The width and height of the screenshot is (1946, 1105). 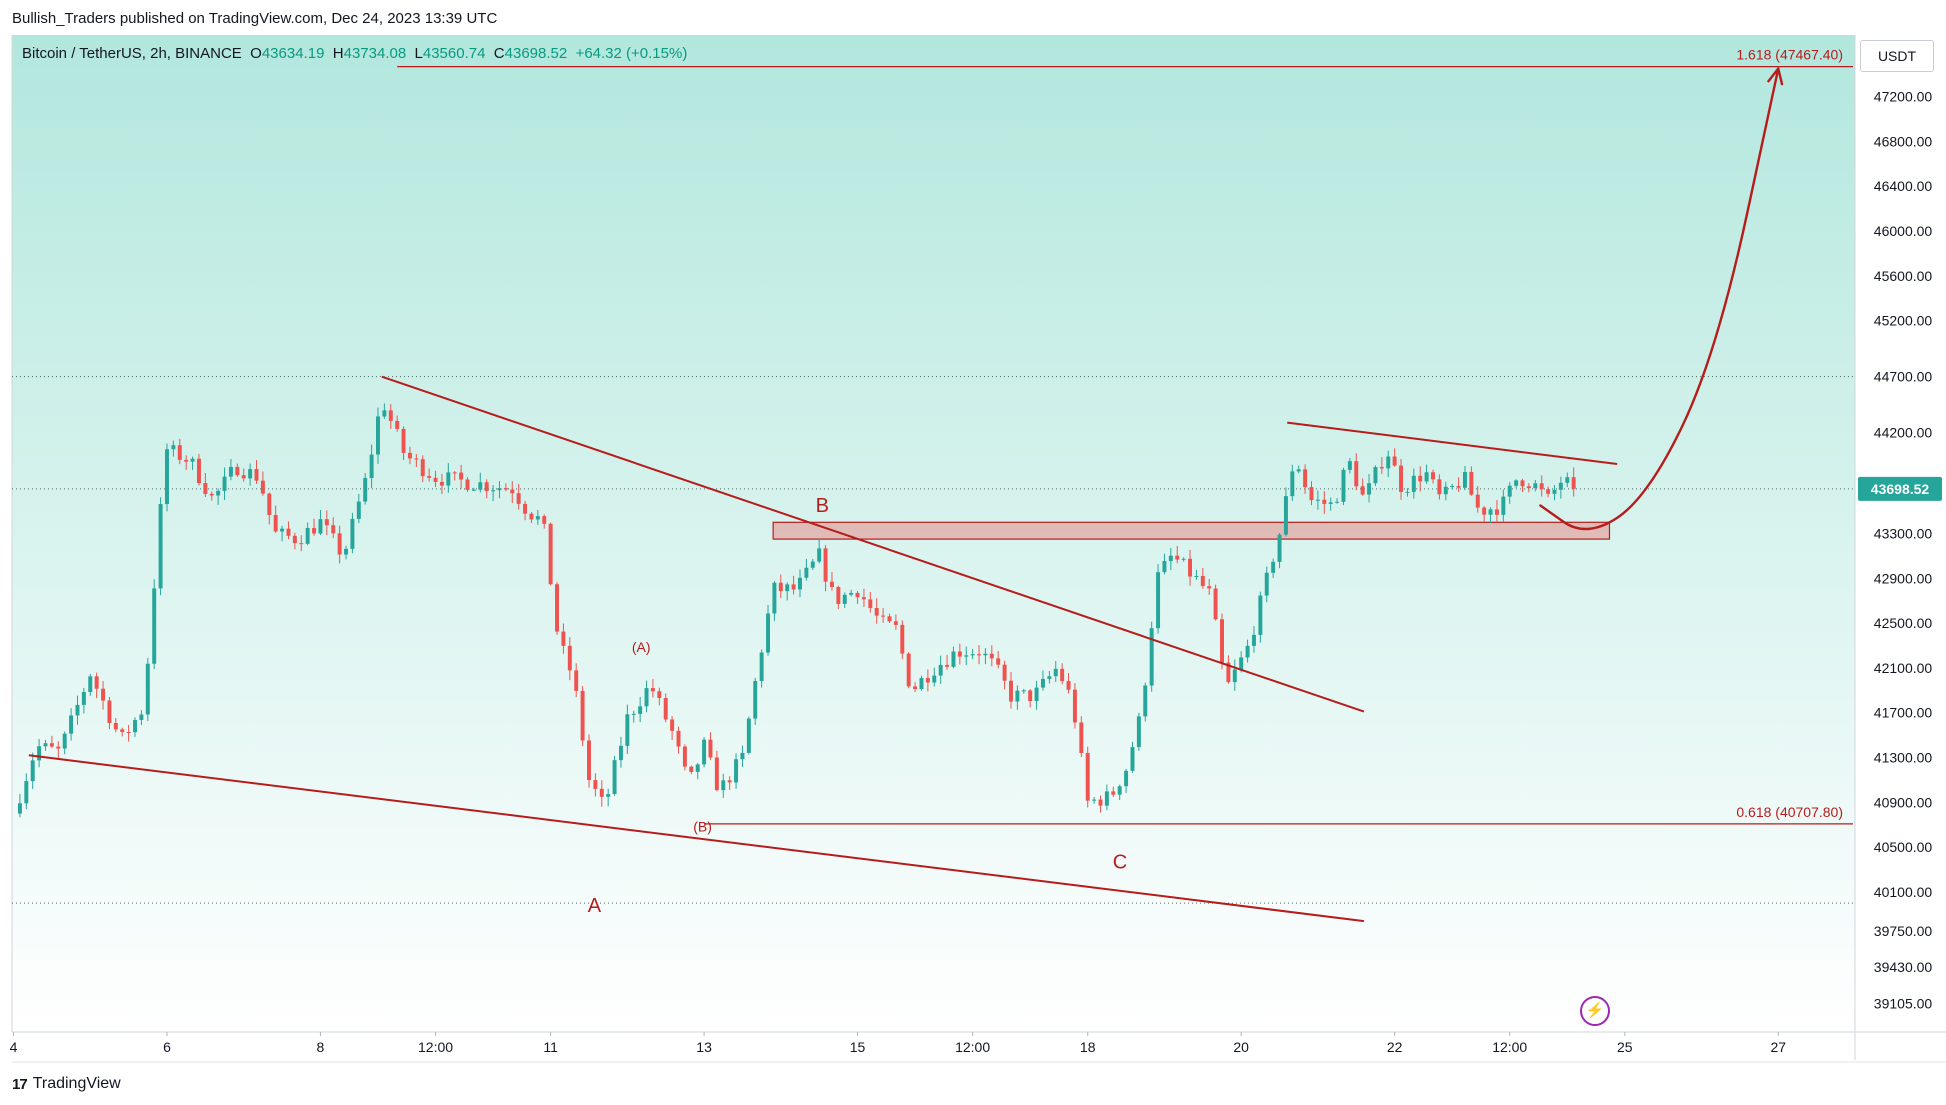 What do you see at coordinates (898, 1043) in the screenshot?
I see `time-axis: 4 6 8 12:00 11 13 15 12:00 18 20 22 12:00 25 27` at bounding box center [898, 1043].